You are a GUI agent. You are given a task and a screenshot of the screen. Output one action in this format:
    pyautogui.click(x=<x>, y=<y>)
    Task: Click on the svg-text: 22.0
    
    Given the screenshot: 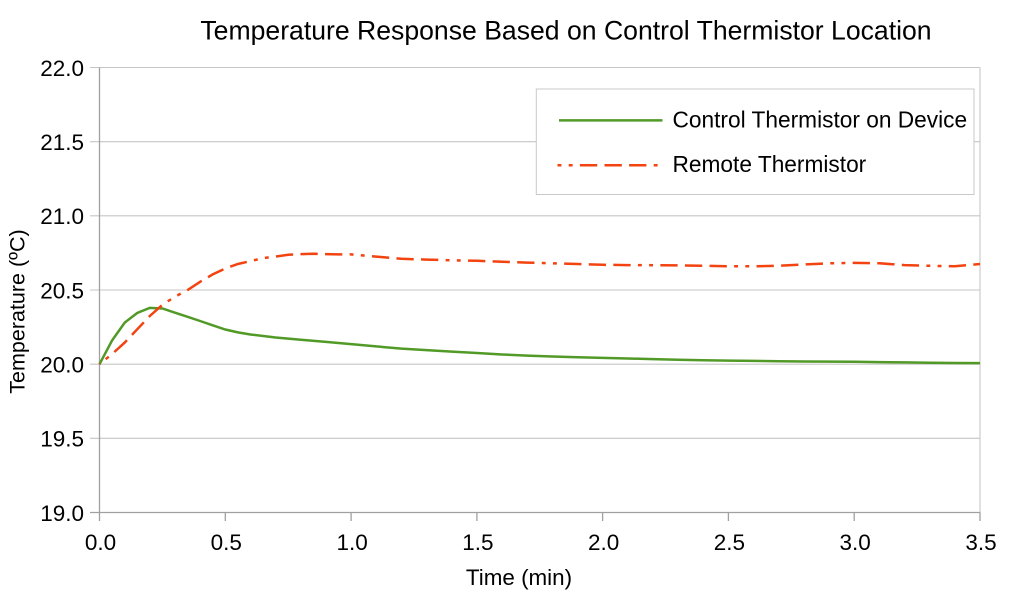 What is the action you would take?
    pyautogui.click(x=62, y=68)
    